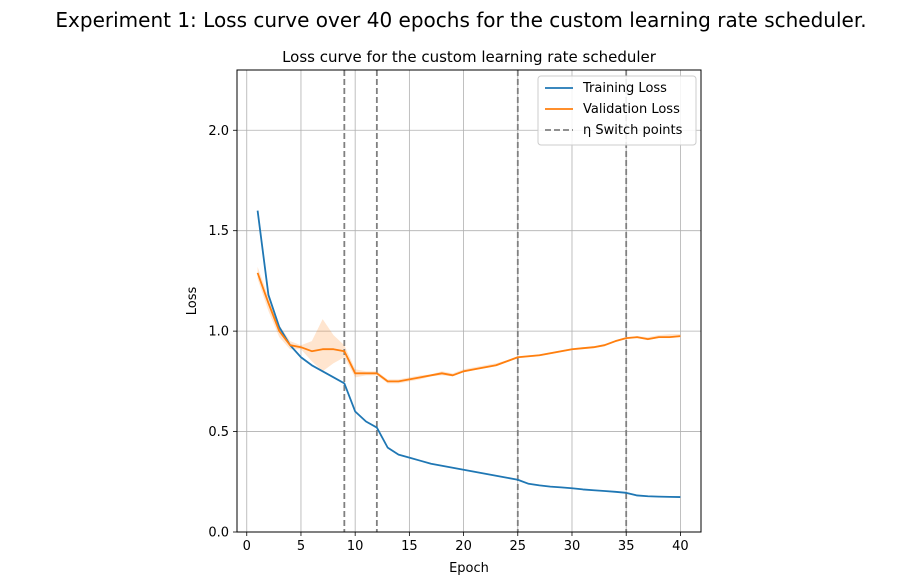  Describe the element at coordinates (218, 432) in the screenshot. I see `y-tick-label: 0.5` at that location.